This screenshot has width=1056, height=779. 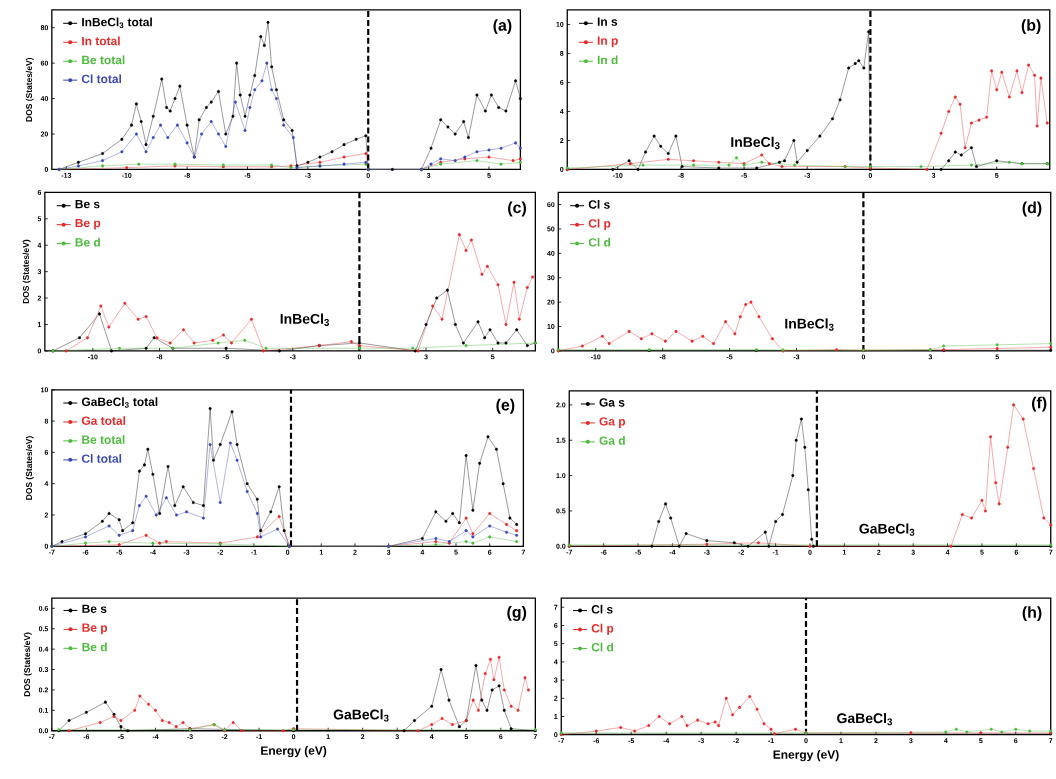 What do you see at coordinates (612, 423) in the screenshot?
I see `legend-label: Ga p` at bounding box center [612, 423].